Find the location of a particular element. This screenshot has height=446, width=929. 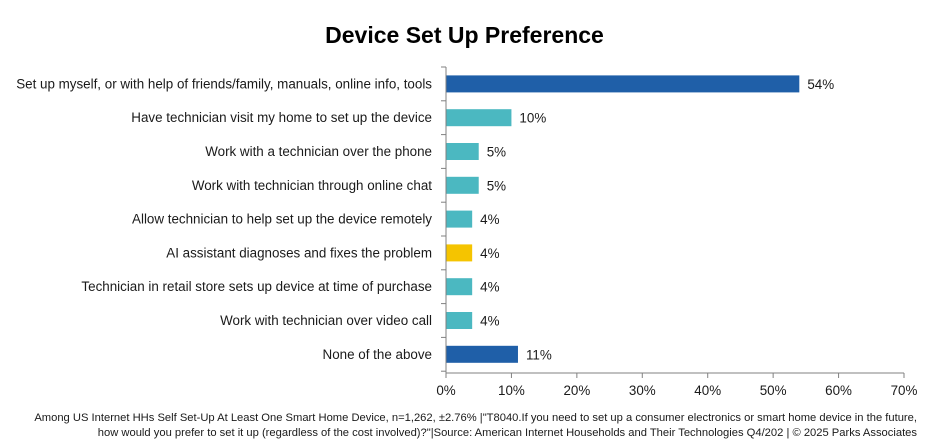

bar-work-with-technician-through-online-chat is located at coordinates (462, 185).